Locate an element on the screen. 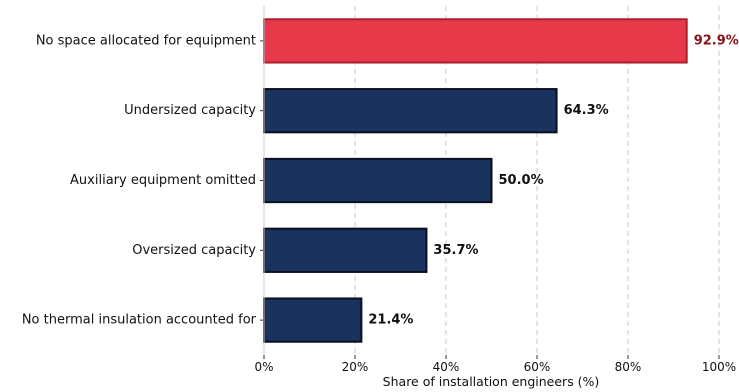 Image resolution: width=739 pixels, height=392 pixels. data-label: 64.3% is located at coordinates (586, 110).